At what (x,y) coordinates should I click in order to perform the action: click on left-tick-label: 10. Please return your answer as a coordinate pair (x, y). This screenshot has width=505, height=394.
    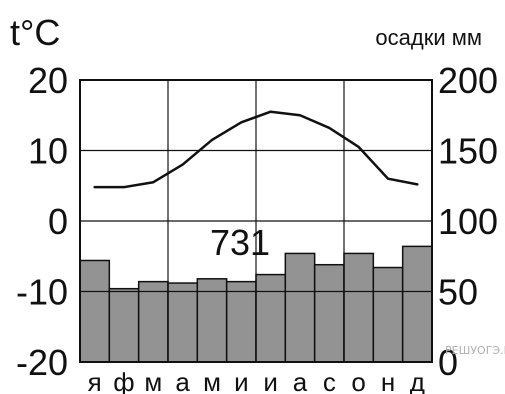
    Looking at the image, I should click on (48, 151).